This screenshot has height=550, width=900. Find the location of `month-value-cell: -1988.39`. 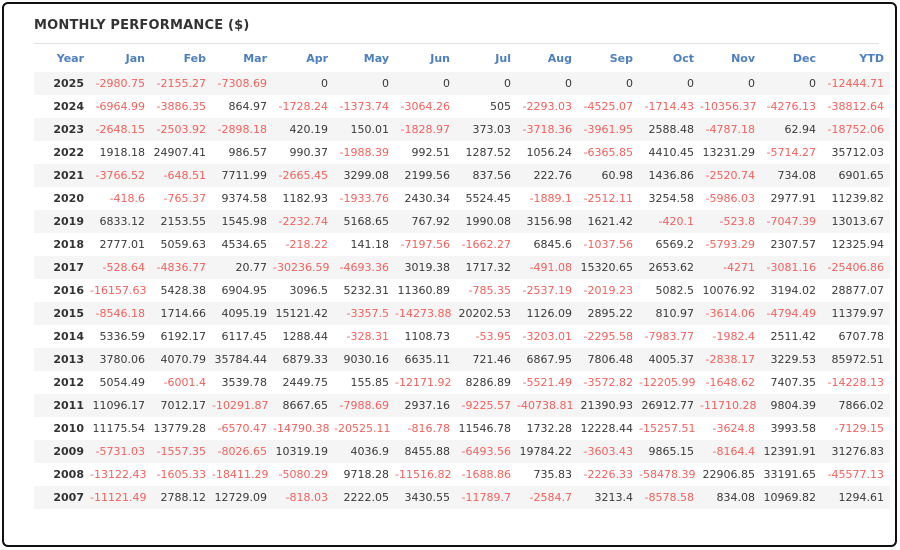

month-value-cell: -1988.39 is located at coordinates (364, 152).